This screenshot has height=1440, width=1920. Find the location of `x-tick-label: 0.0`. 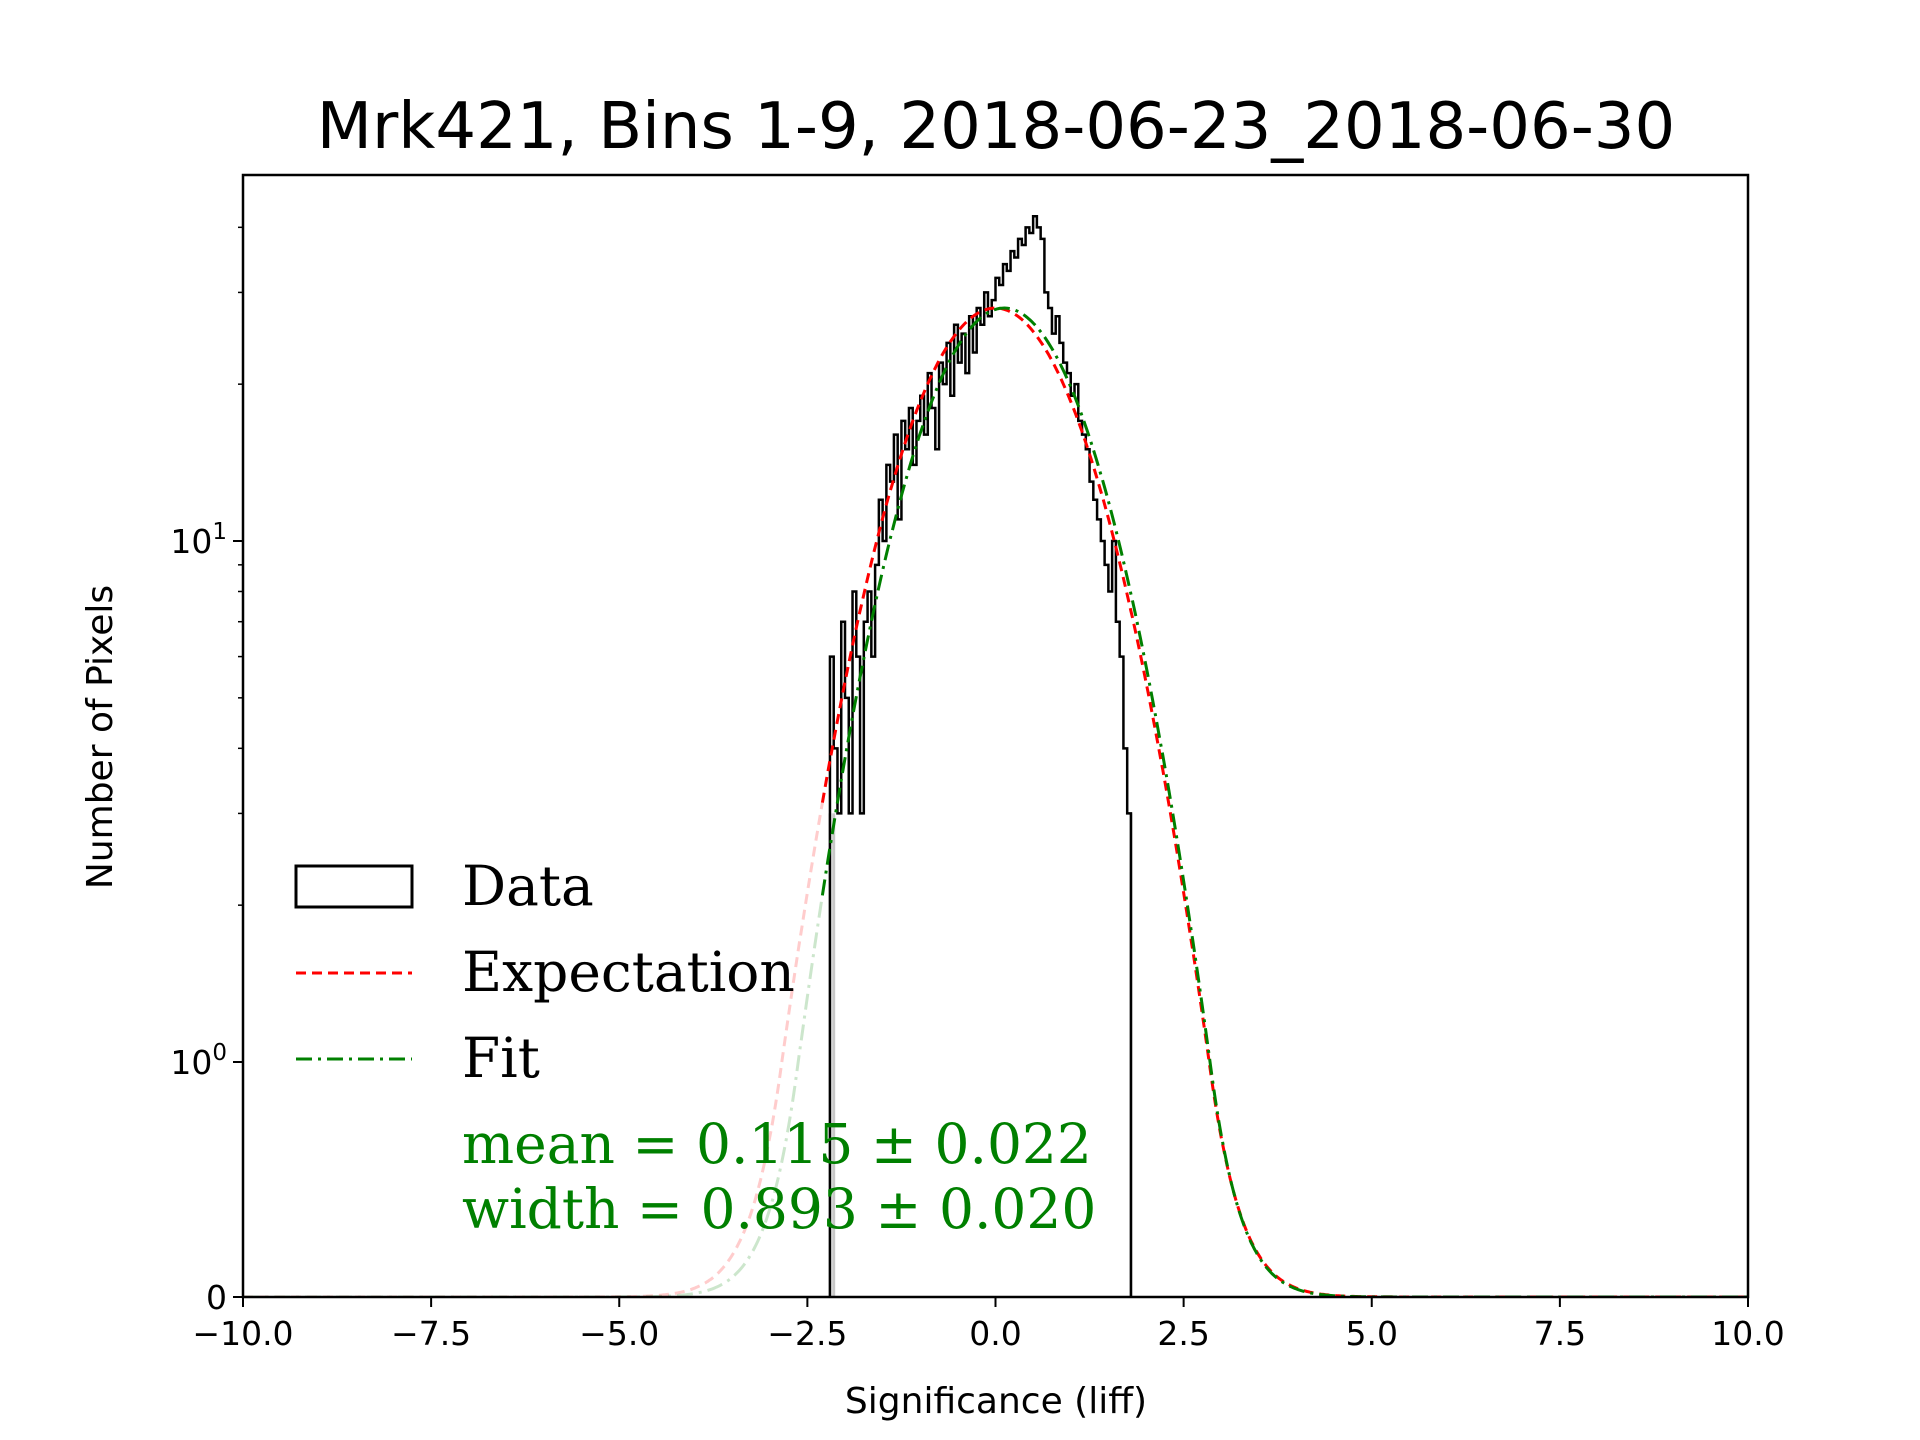

x-tick-label: 0.0 is located at coordinates (995, 1333).